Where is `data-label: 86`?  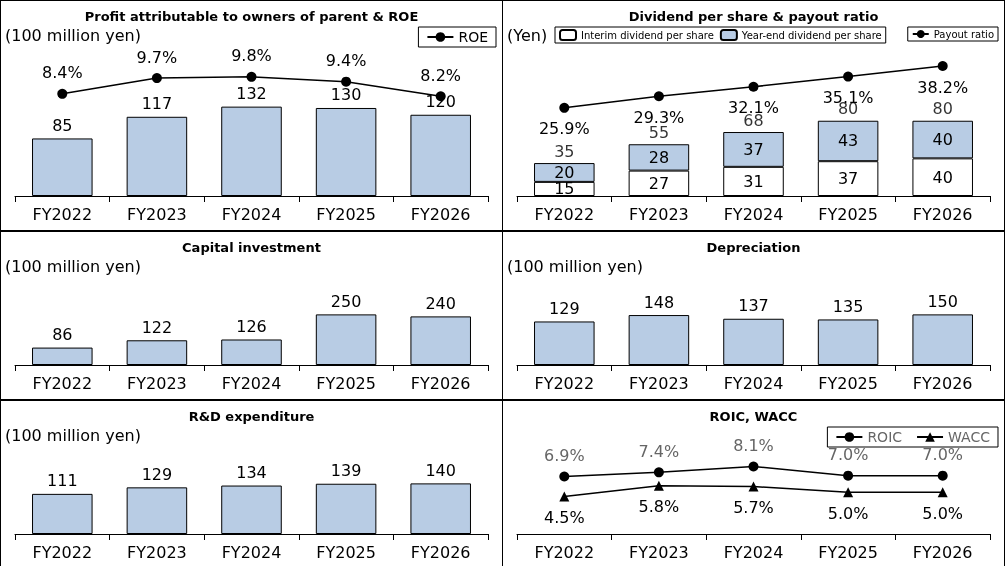 data-label: 86 is located at coordinates (62, 335).